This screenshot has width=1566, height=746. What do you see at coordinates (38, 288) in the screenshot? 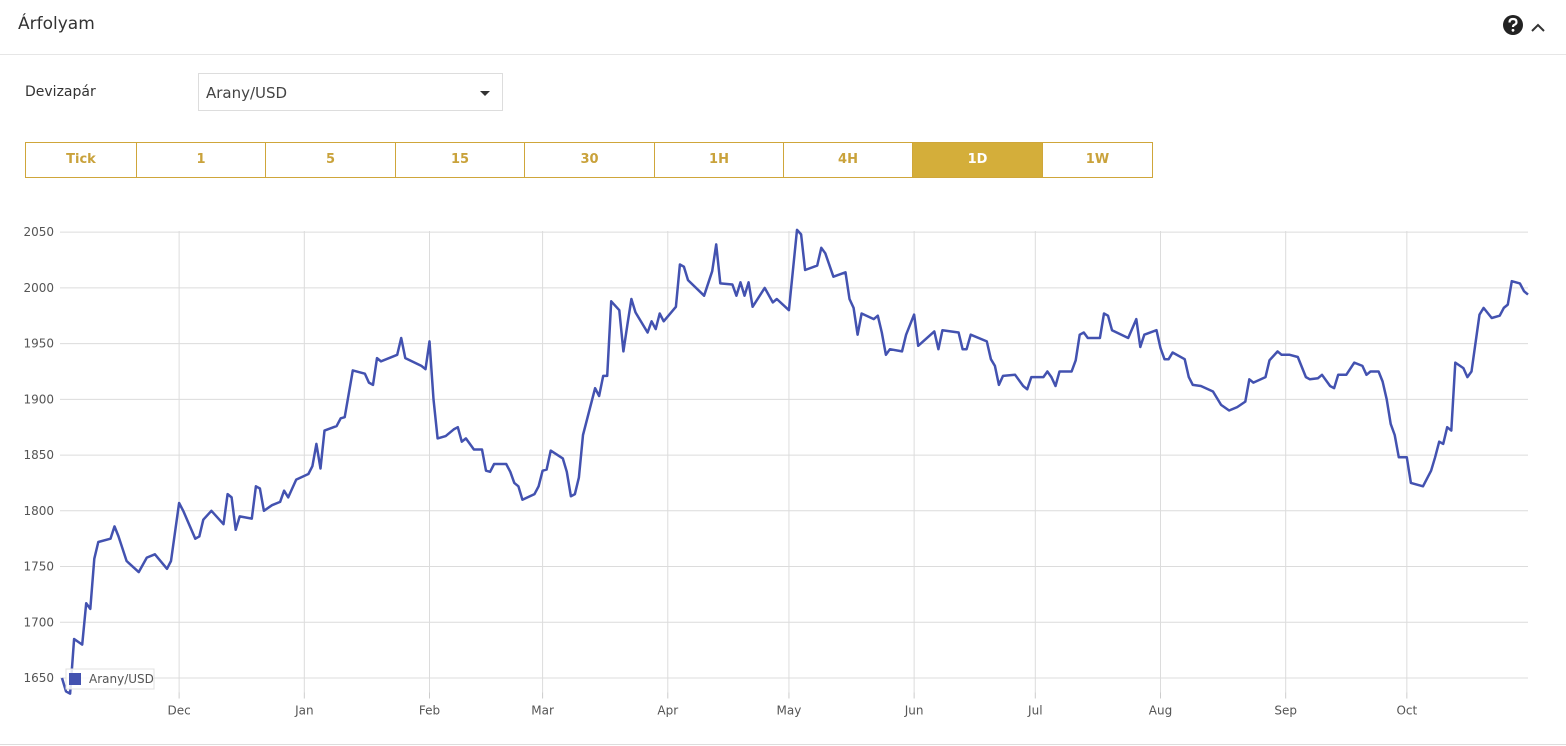
I see `y-tick-label: 2000` at bounding box center [38, 288].